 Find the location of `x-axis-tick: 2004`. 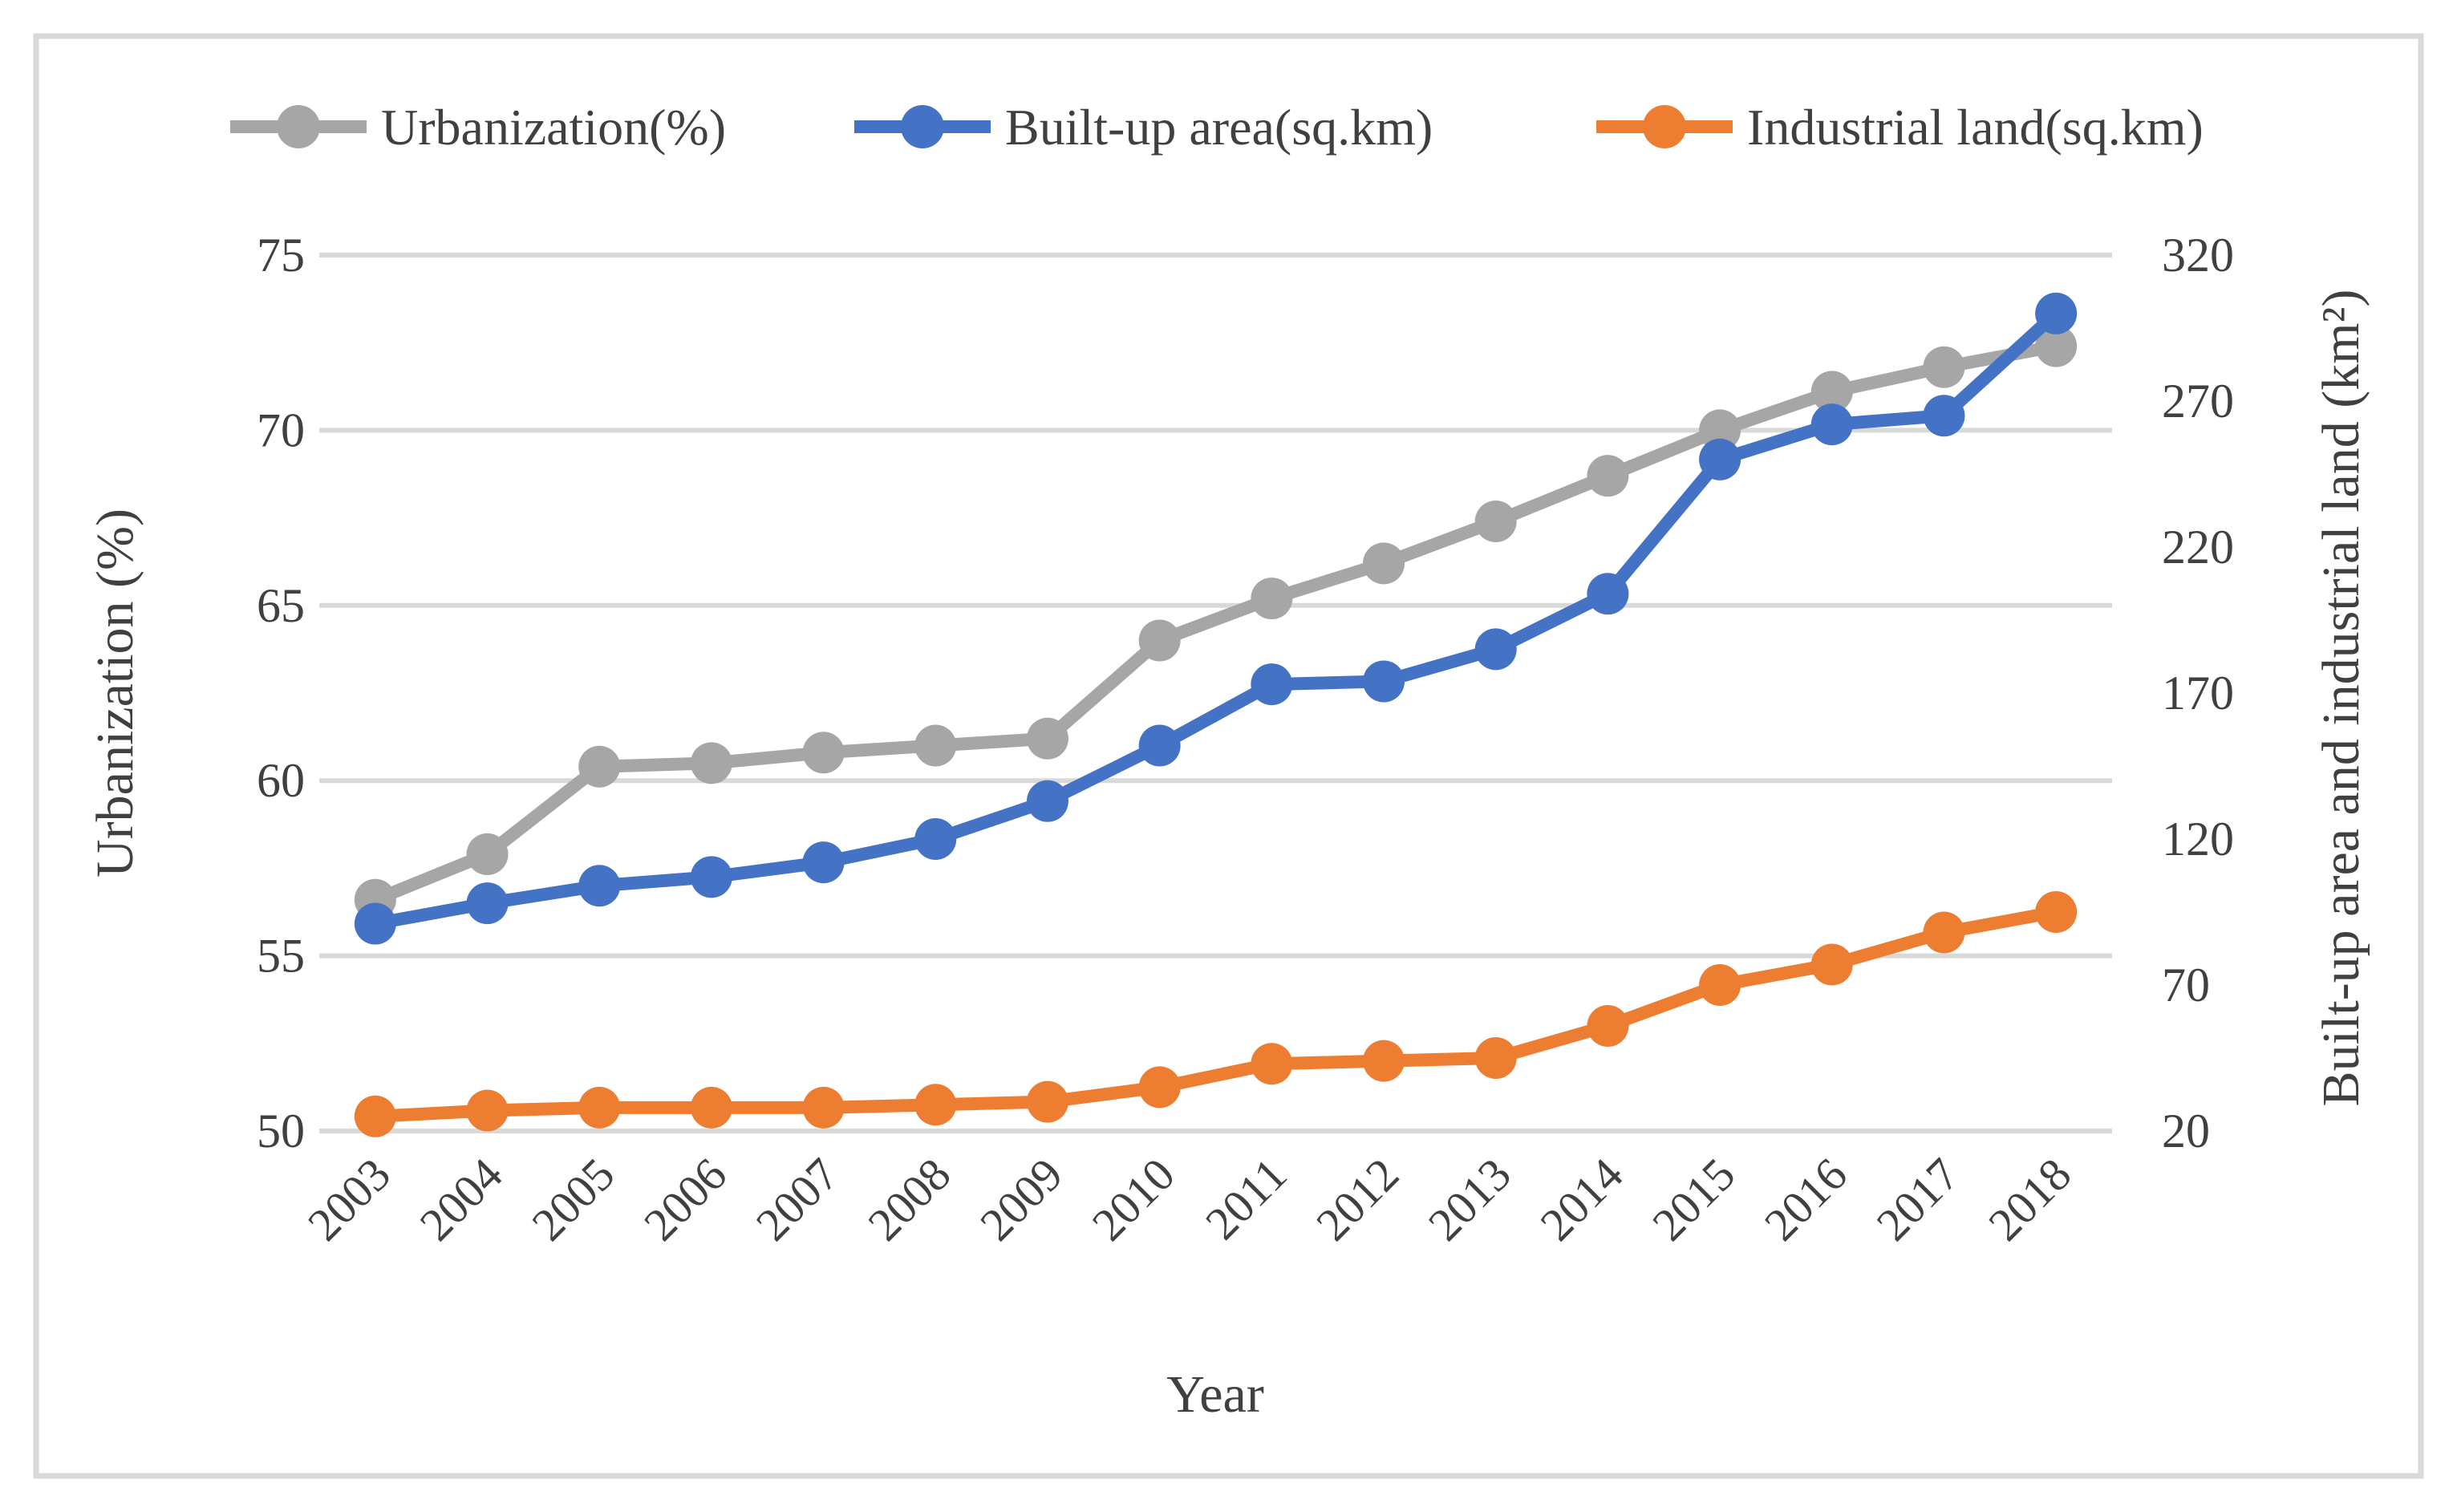

x-axis-tick: 2004 is located at coordinates (461, 1199).